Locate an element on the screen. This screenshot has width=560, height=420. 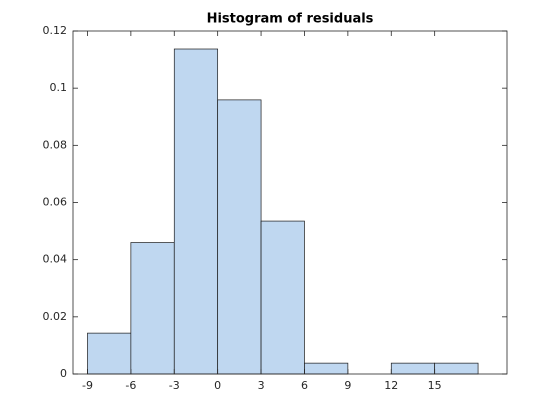
y-tick-label: 0.06 is located at coordinates (55, 202).